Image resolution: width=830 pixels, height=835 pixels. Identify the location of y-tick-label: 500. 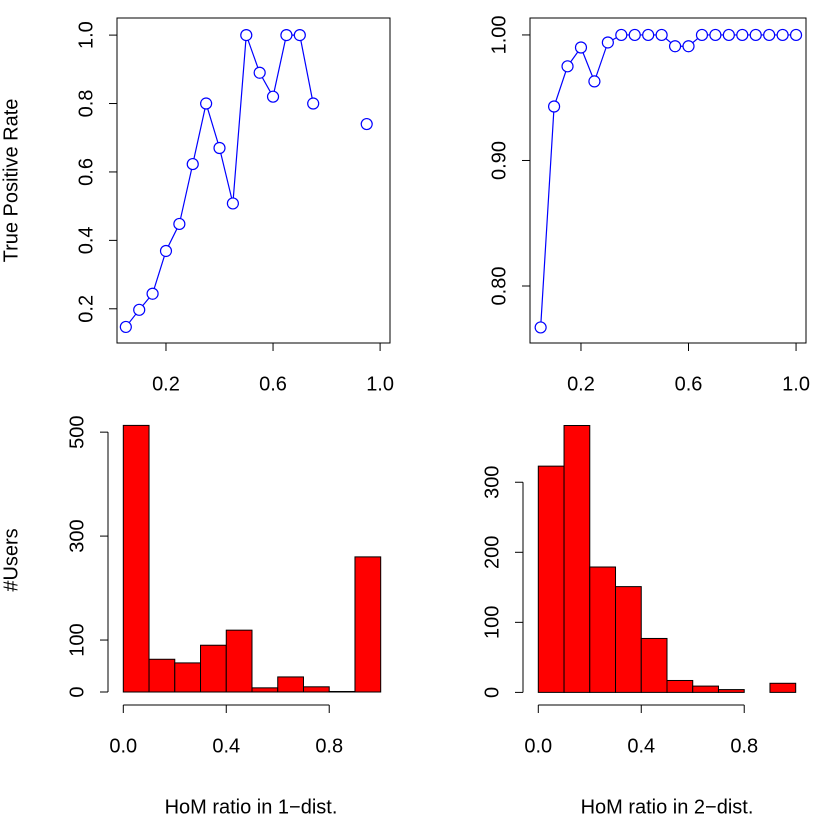
(77, 431).